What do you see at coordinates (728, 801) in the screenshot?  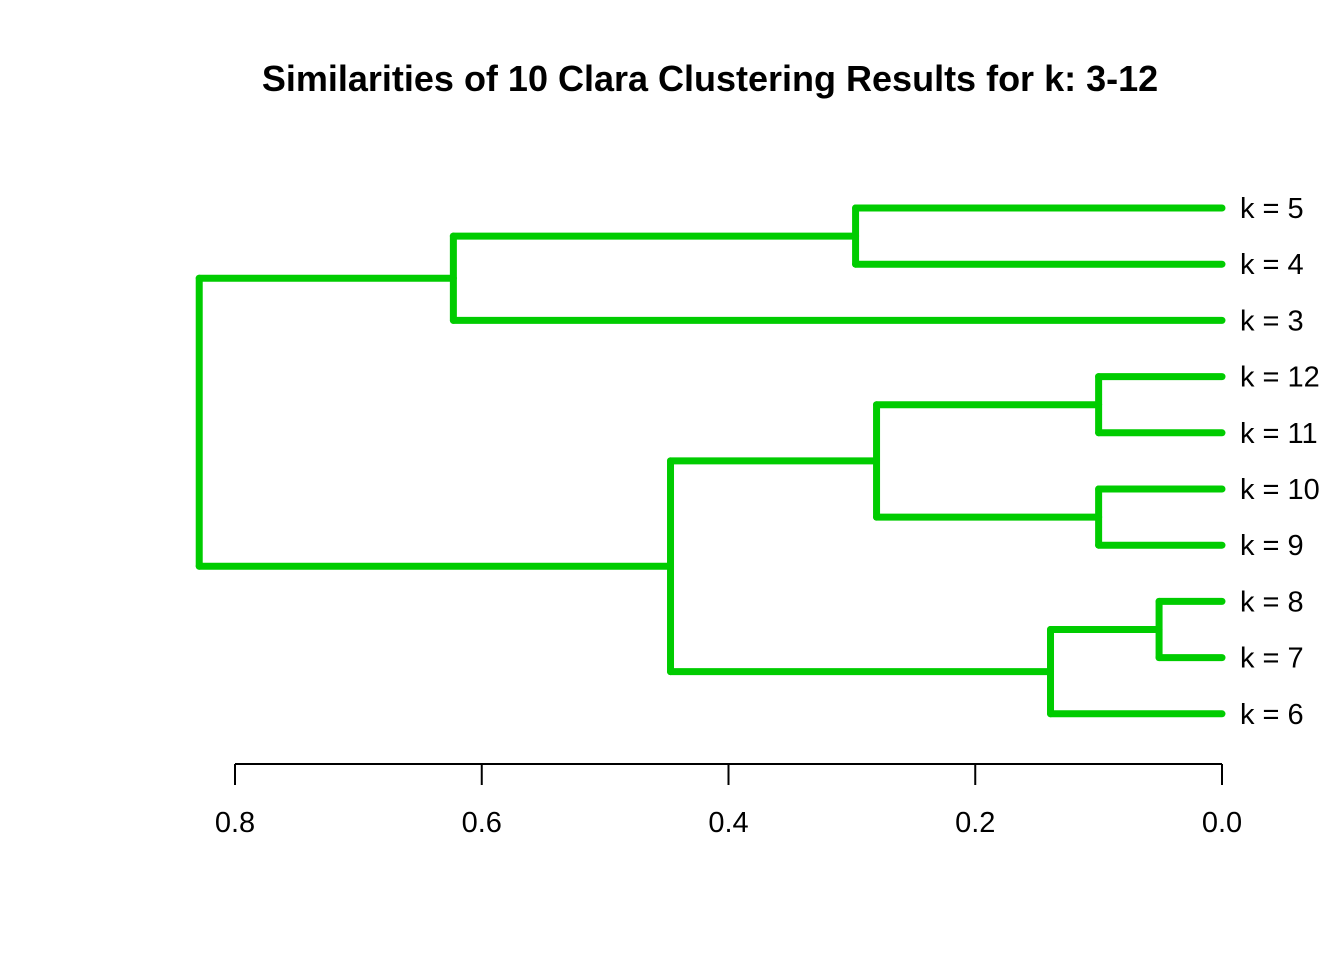 I see `x-axis: 0.8 0.6 0.4 0.2 0.0` at bounding box center [728, 801].